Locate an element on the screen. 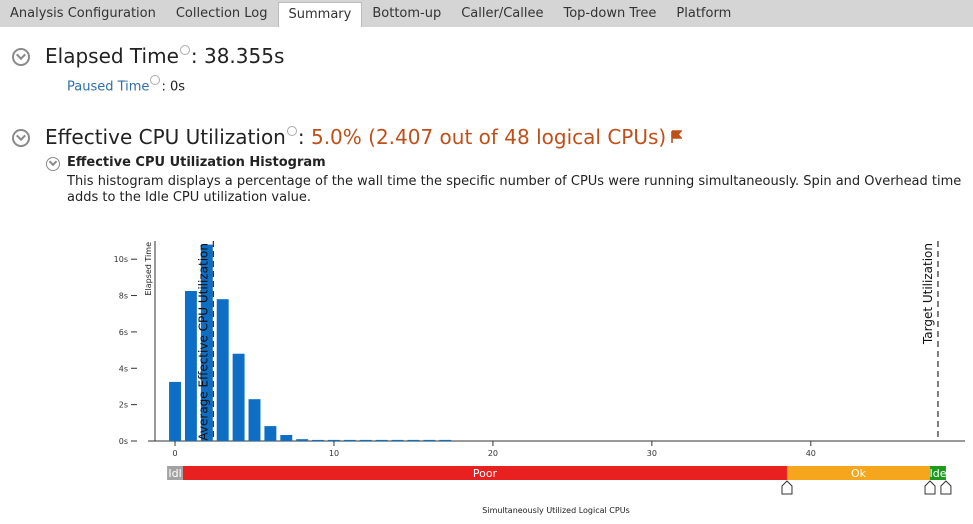 This screenshot has height=524, width=973. tab: Collection Log is located at coordinates (221, 13).